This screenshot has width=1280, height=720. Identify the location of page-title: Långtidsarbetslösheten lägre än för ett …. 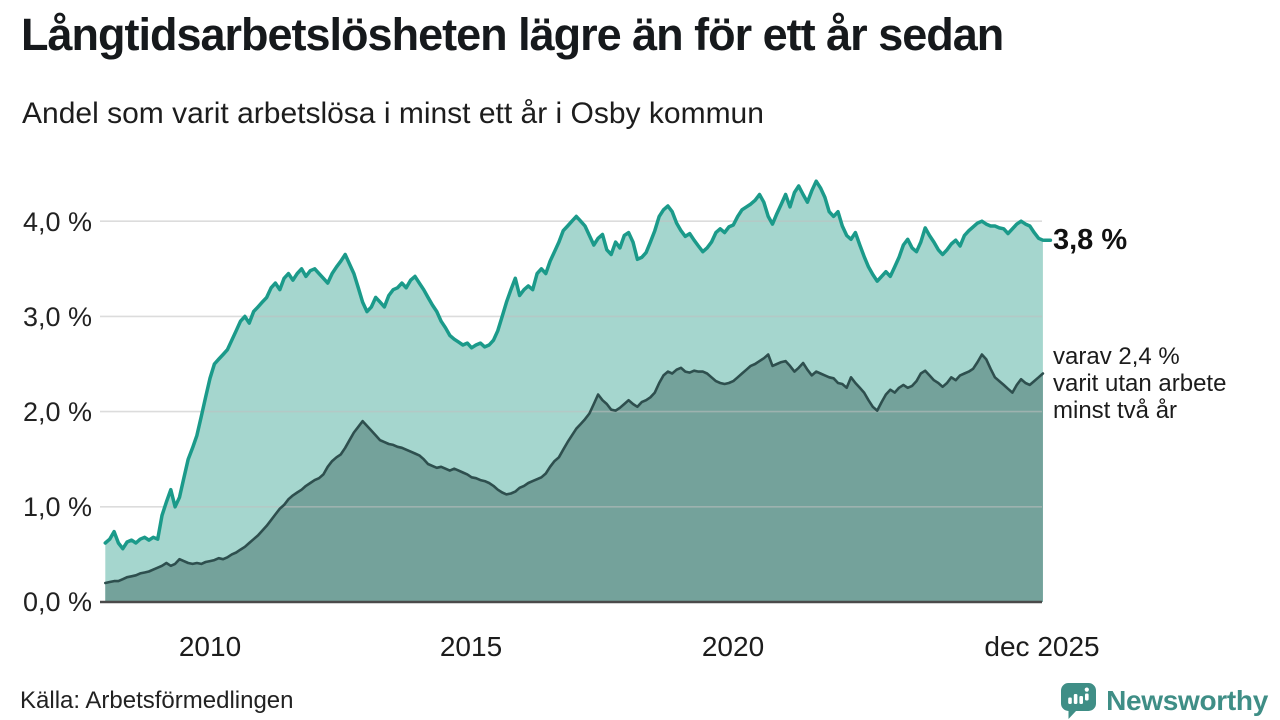
(512, 34).